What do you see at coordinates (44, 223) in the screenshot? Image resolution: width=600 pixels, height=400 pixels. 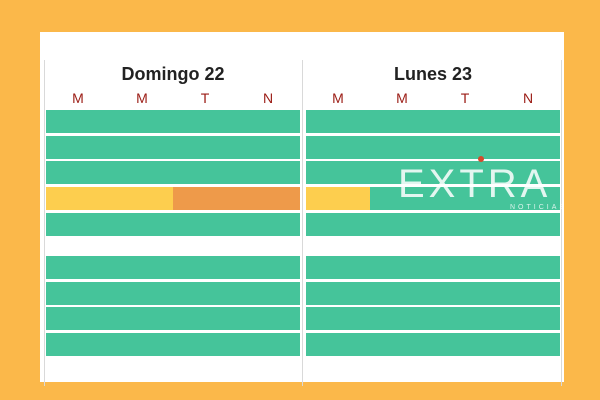 I see `left-divider` at bounding box center [44, 223].